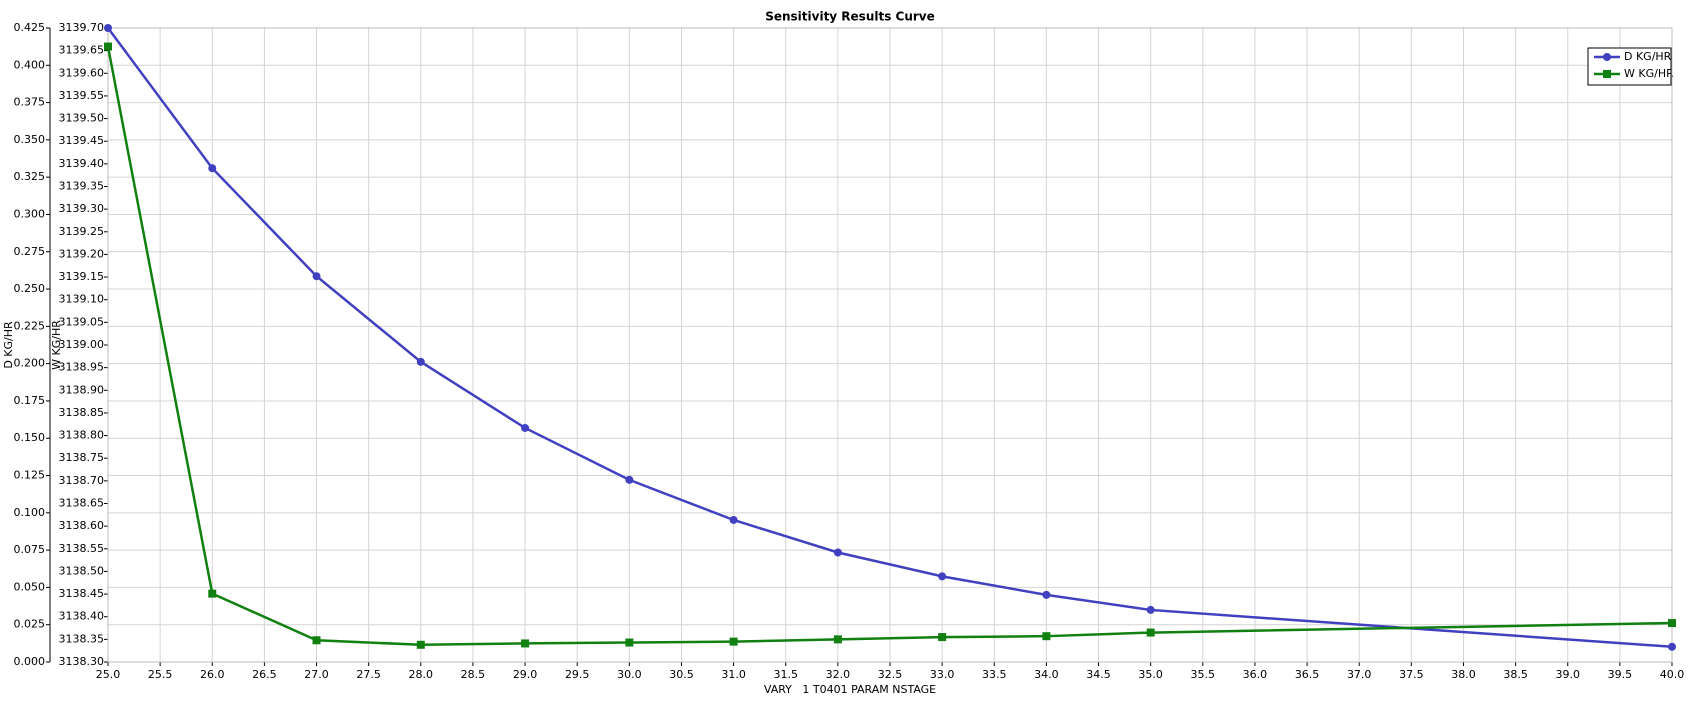 The width and height of the screenshot is (1699, 701). I want to click on x-tick-label: 32.5, so click(890, 674).